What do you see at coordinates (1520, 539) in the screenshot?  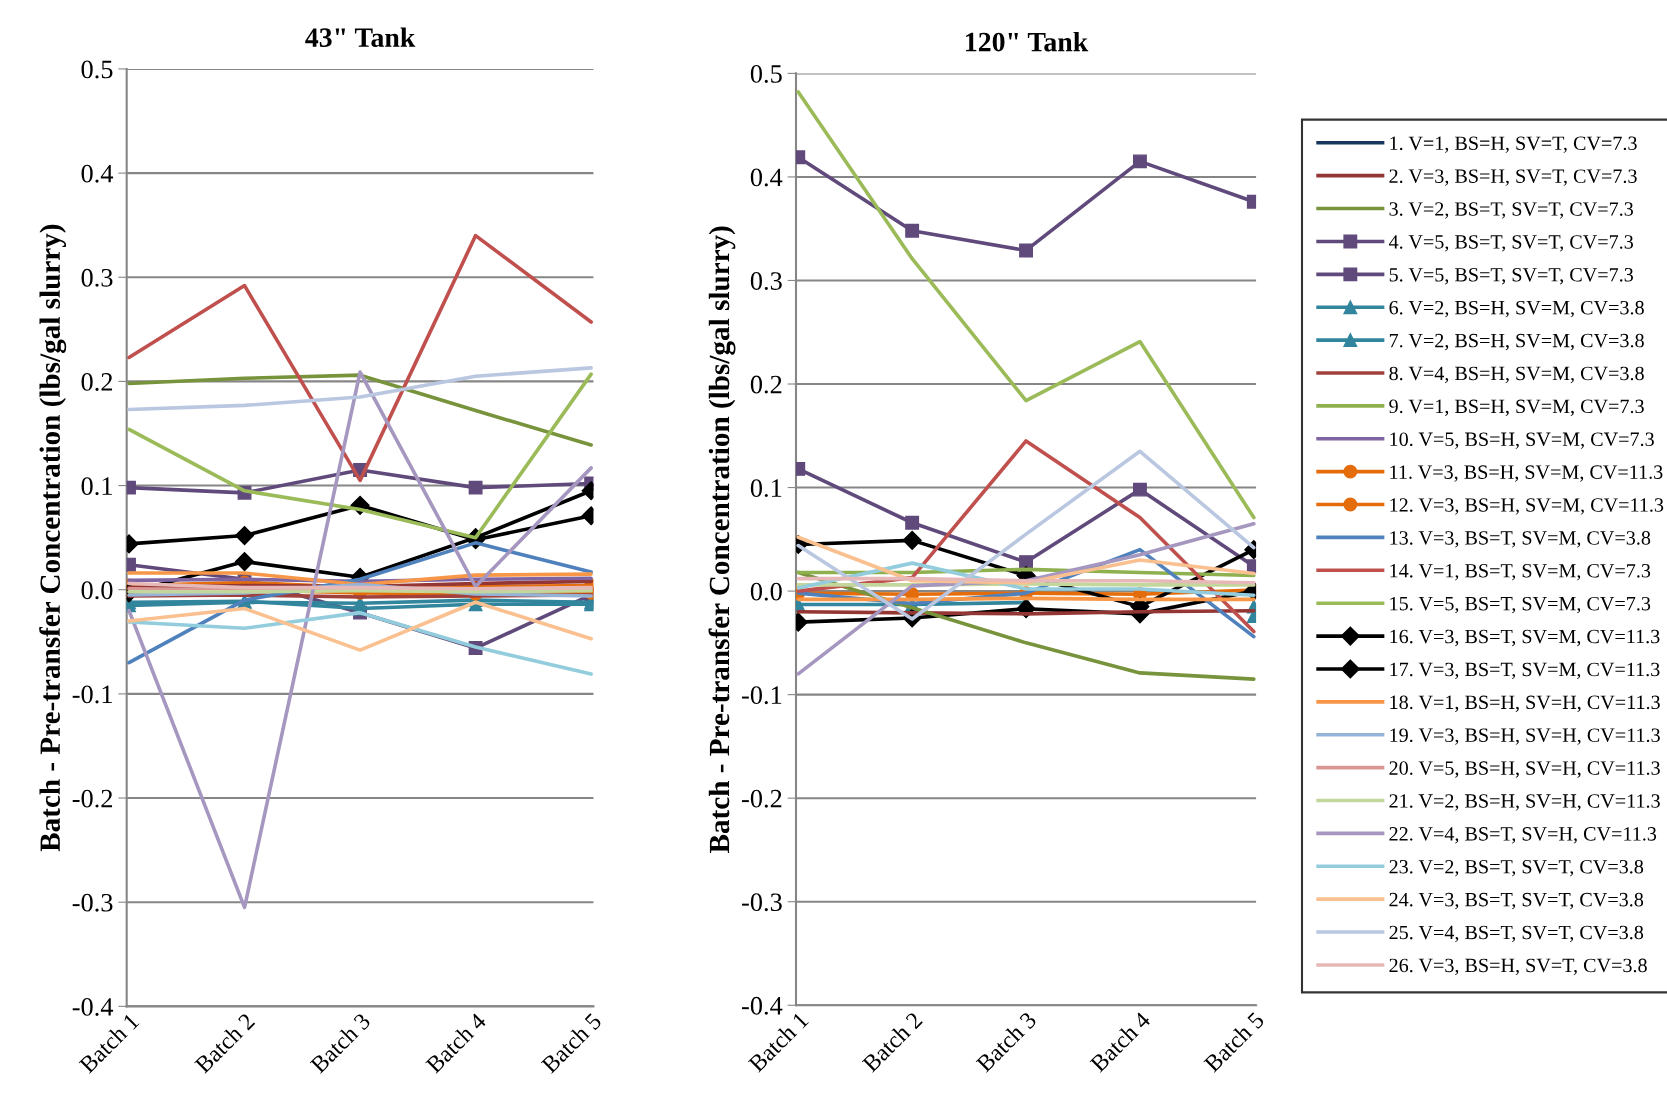 I see `legend-label: 13. V=3, BS=T, SV=M, CV=3.8` at bounding box center [1520, 539].